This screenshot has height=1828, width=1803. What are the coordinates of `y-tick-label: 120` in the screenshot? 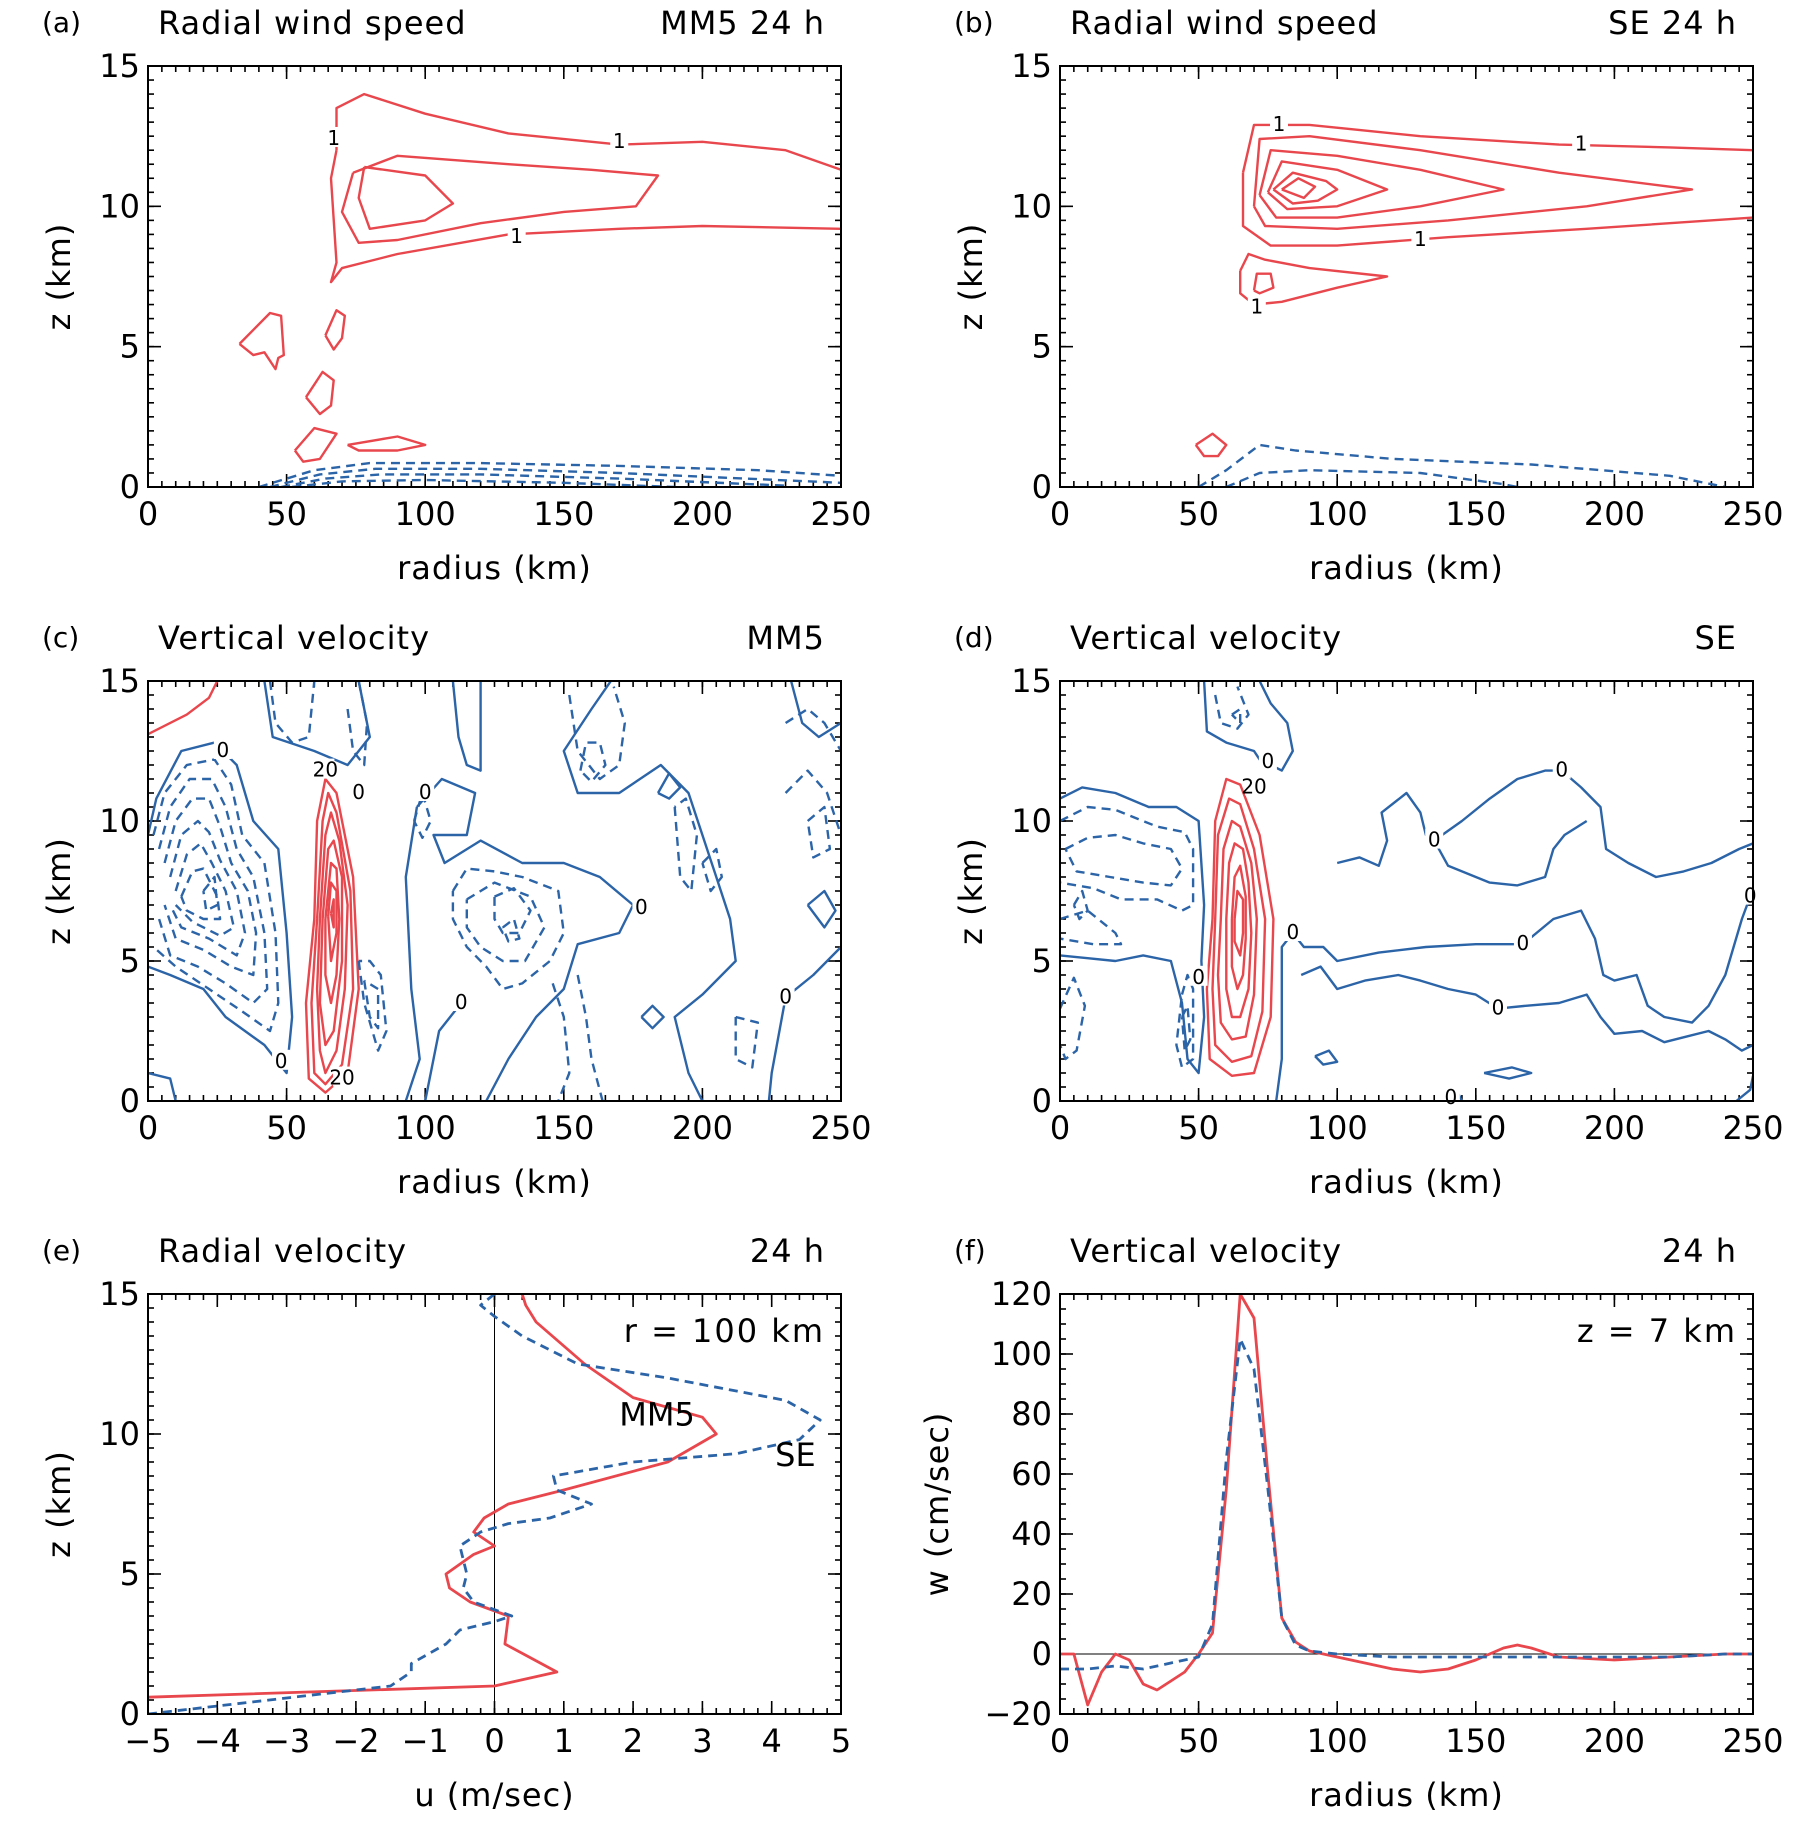 It's located at (1021, 1294).